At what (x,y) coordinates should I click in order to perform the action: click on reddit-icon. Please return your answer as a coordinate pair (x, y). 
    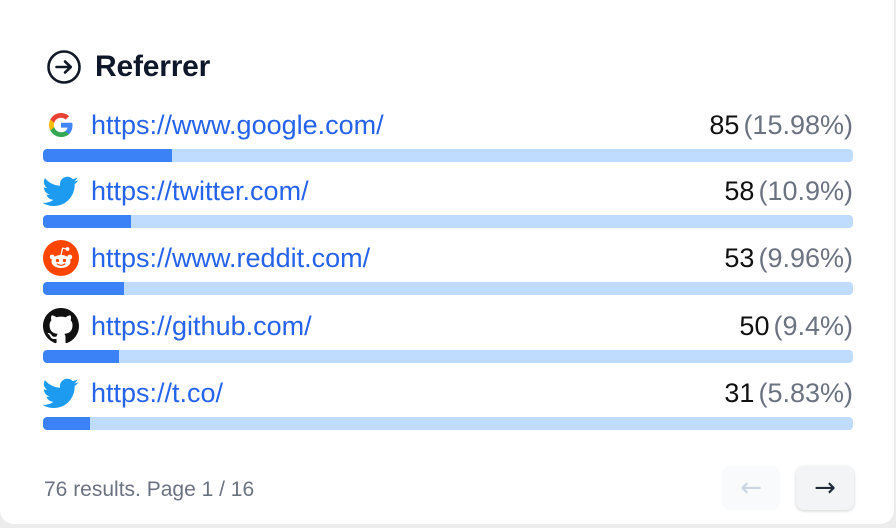
    Looking at the image, I should click on (61, 258).